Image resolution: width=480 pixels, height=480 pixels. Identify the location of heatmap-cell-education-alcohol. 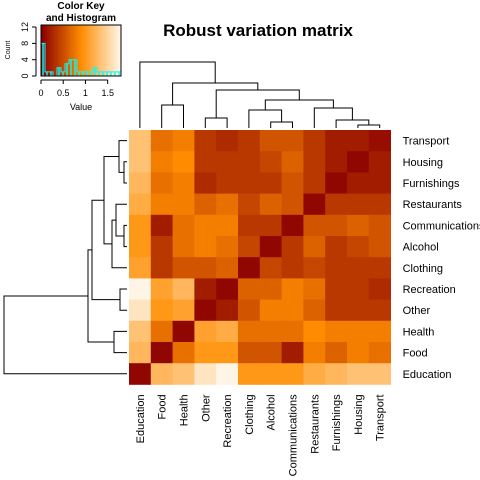
(270, 374).